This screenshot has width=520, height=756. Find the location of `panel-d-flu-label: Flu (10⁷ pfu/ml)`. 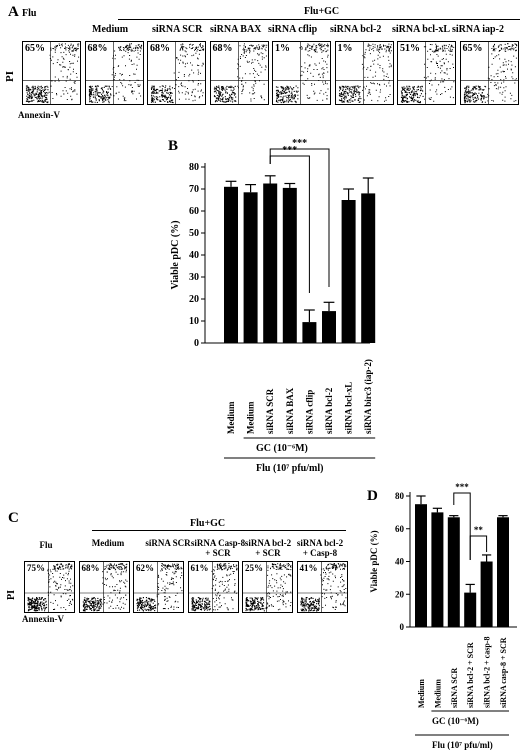

panel-d-flu-label: Flu (10⁷ pfu/ml) is located at coordinates (462, 745).